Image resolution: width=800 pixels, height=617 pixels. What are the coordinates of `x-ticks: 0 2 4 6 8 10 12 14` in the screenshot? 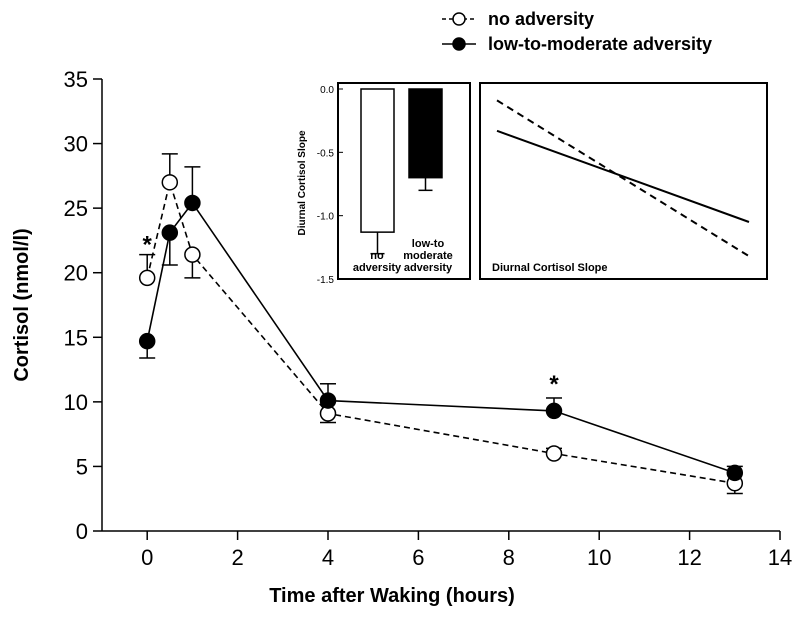 It's located at (466, 550).